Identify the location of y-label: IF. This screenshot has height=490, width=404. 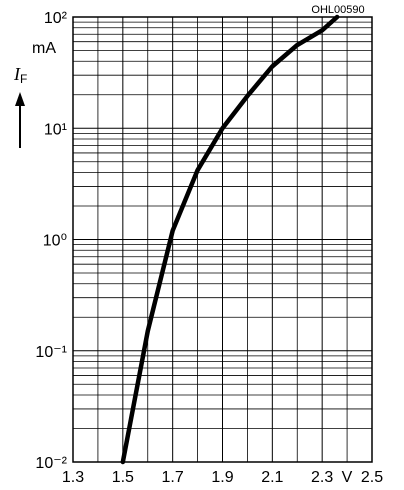
(20, 75).